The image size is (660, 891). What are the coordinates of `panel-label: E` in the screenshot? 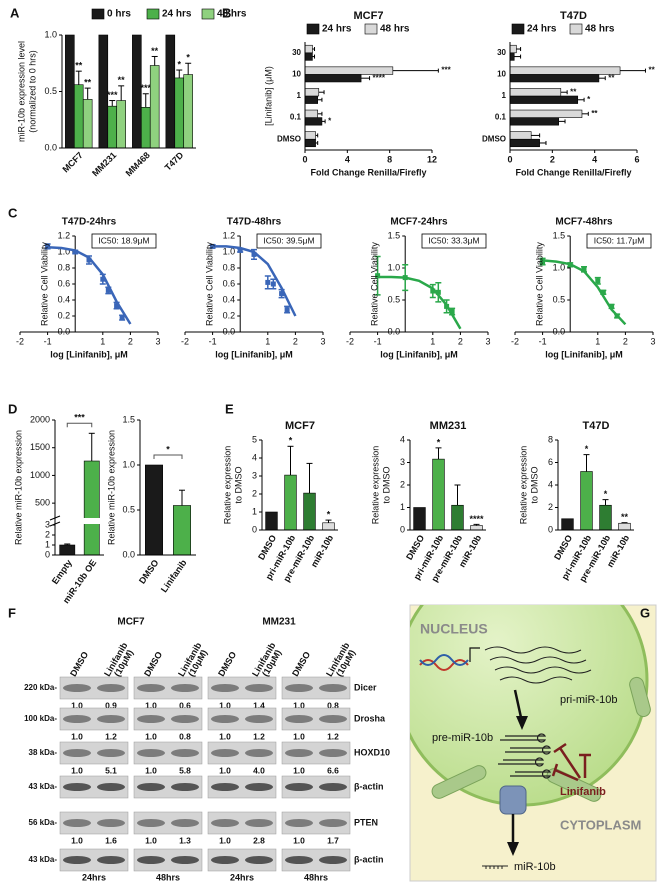 It's located at (229, 408).